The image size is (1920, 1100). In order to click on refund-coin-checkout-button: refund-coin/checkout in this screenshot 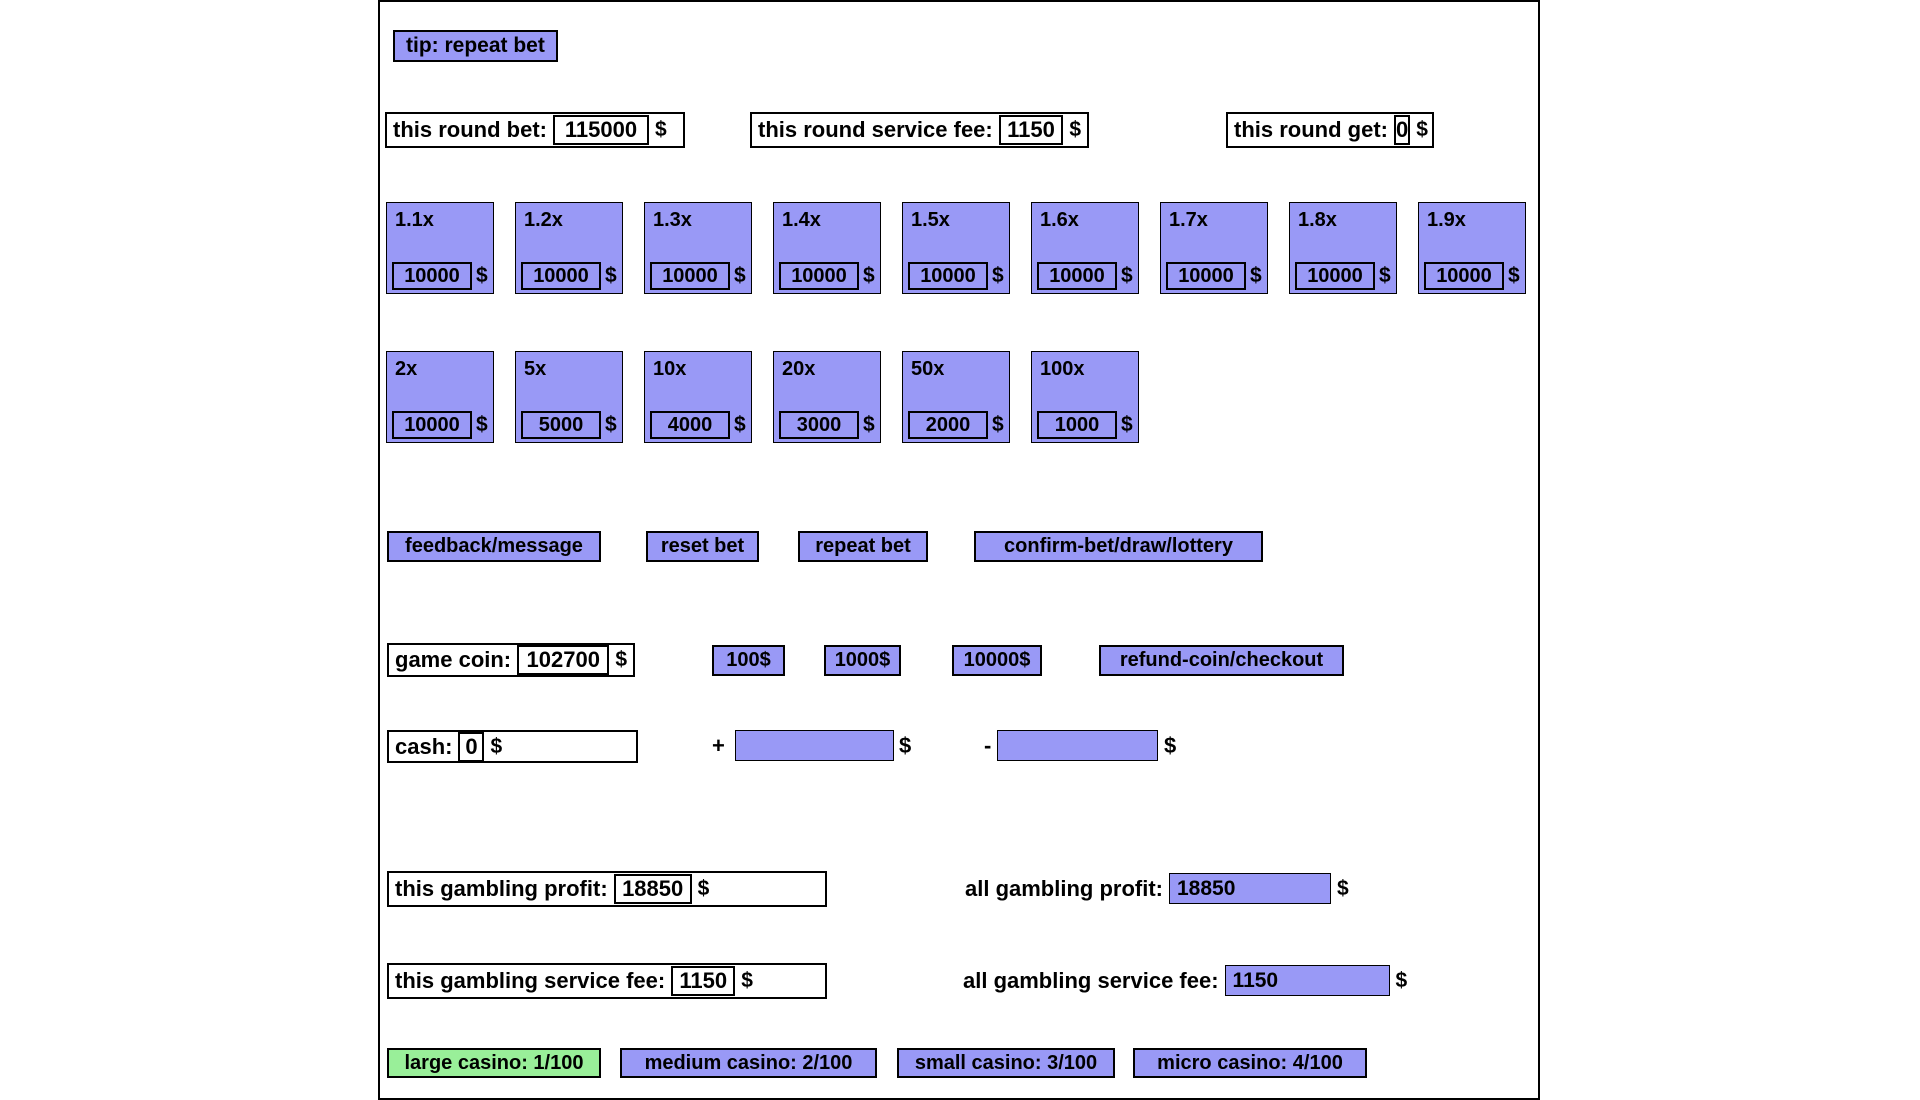, I will do `click(1221, 660)`.